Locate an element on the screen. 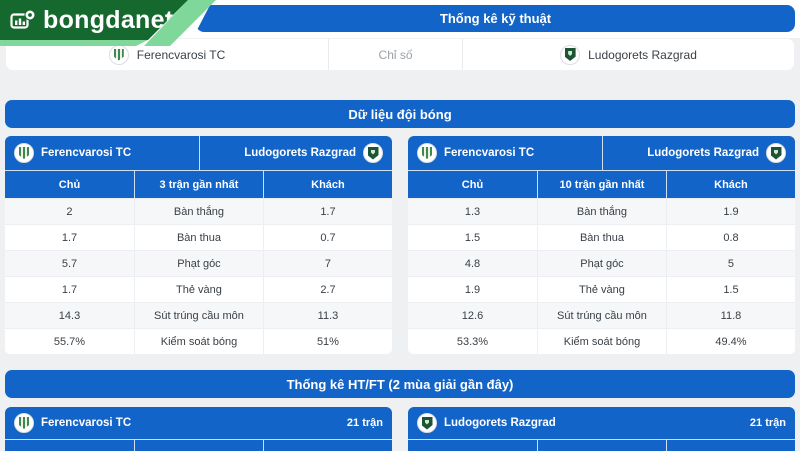 This screenshot has height=451, width=800. logo-text: bongdanet is located at coordinates (108, 19).